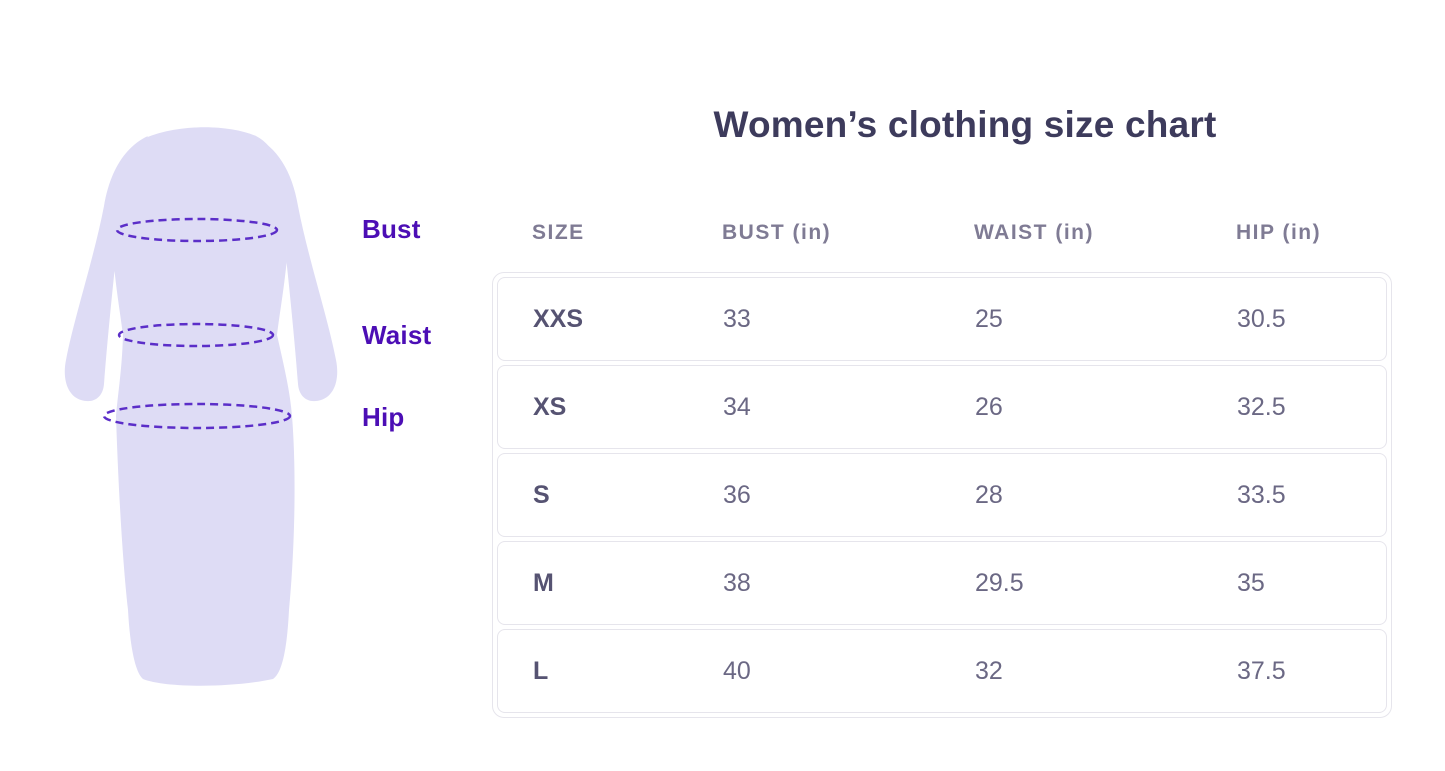 This screenshot has height=771, width=1445. Describe the element at coordinates (391, 229) in the screenshot. I see `bust-label: Bust` at that location.